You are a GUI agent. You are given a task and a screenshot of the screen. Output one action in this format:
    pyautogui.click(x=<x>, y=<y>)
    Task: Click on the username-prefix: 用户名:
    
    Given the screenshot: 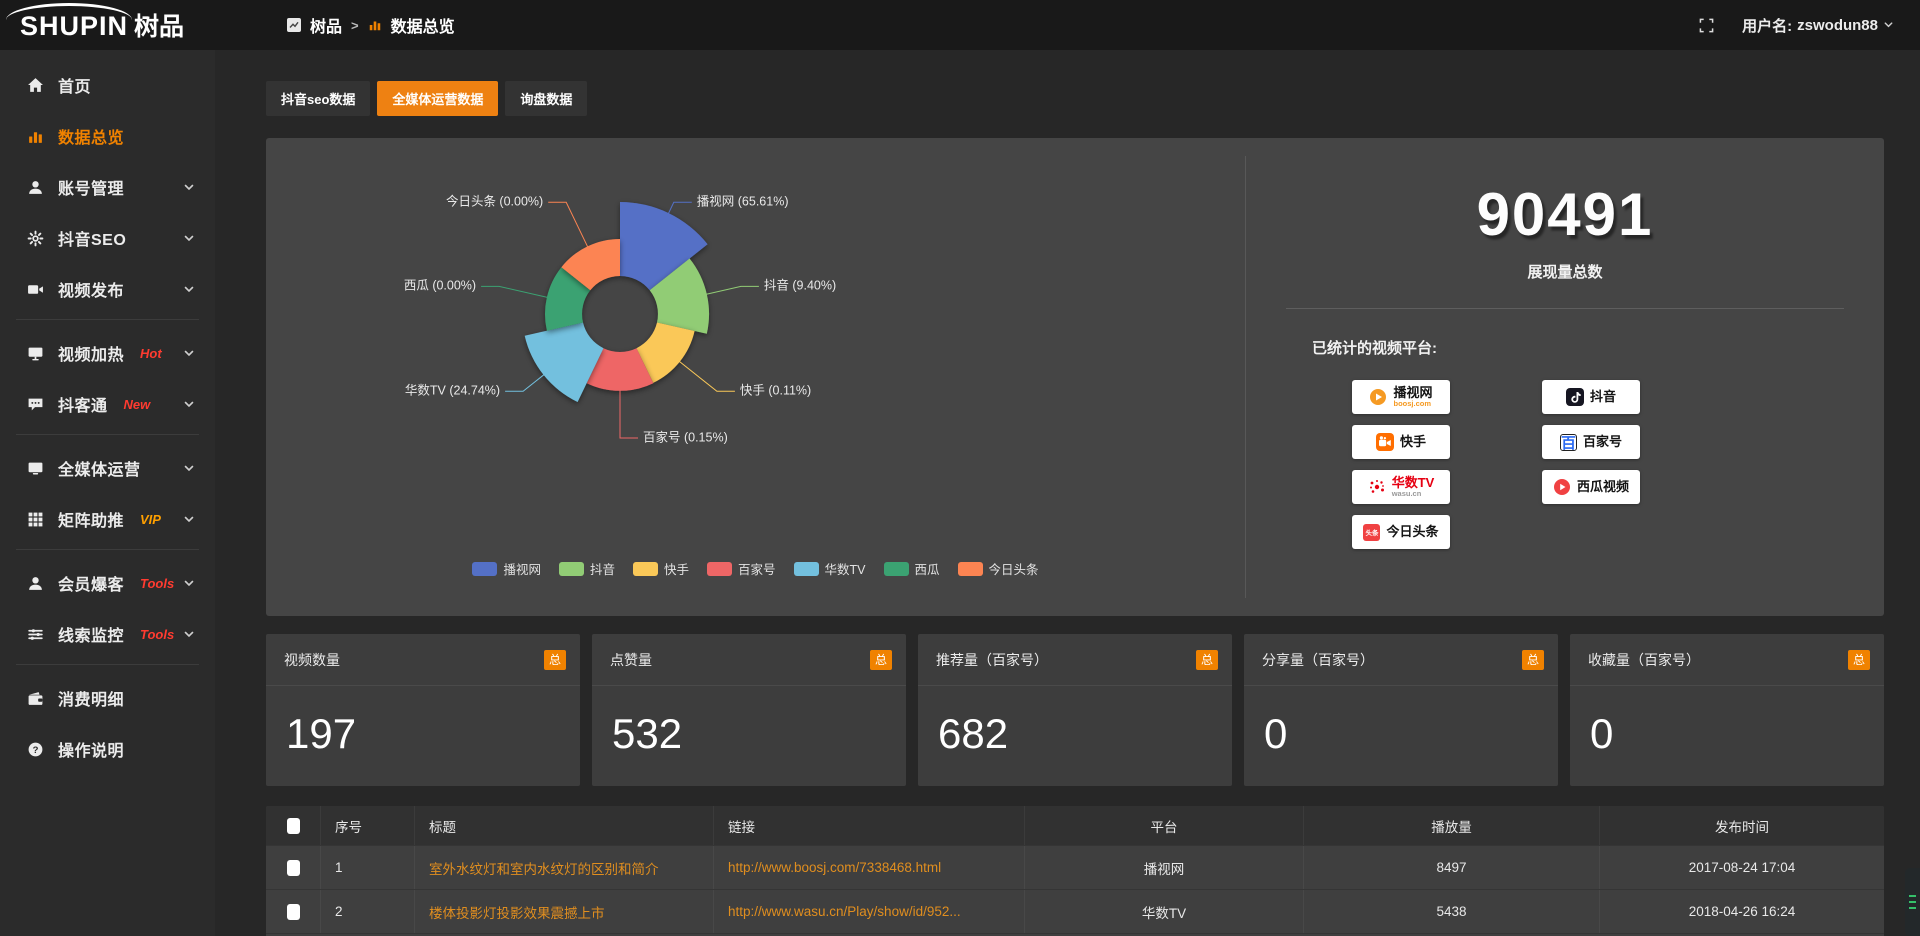 What is the action you would take?
    pyautogui.click(x=1767, y=26)
    